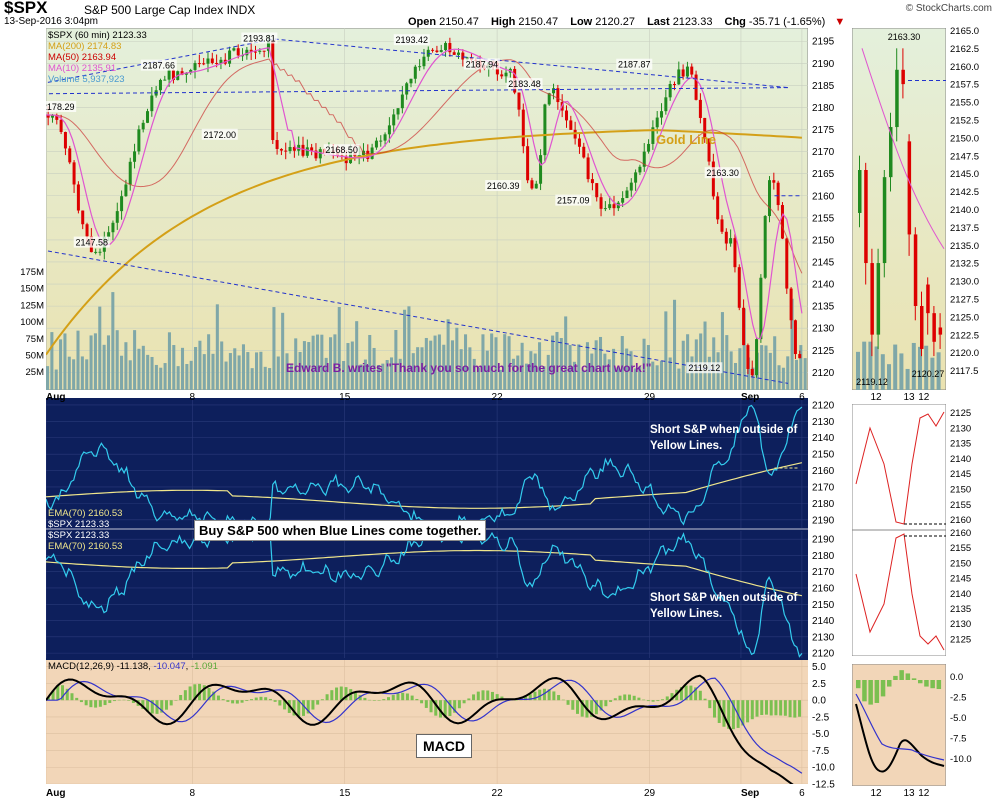 Image resolution: width=1000 pixels, height=800 pixels. Describe the element at coordinates (899, 725) in the screenshot. I see `zoom-macd-svg` at that location.